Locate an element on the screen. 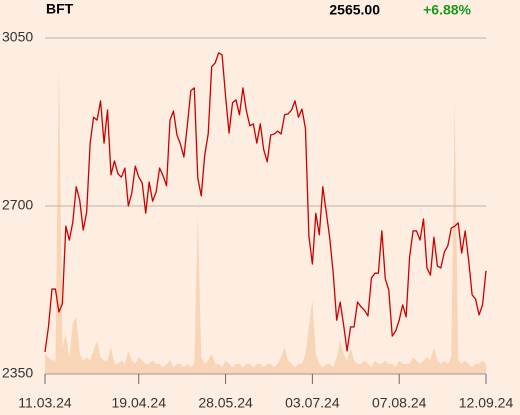 The image size is (520, 415). x-tick-label: 07.08.24 is located at coordinates (399, 403).